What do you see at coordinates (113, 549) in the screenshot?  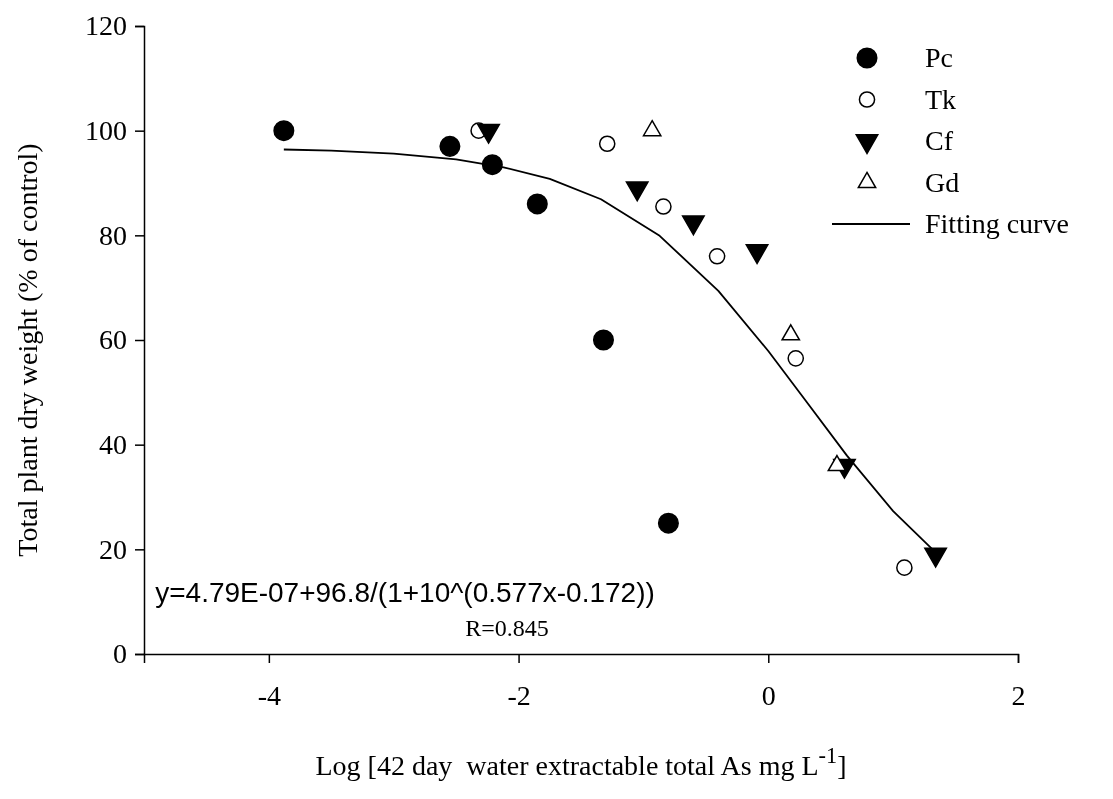 I see `y-tick-label: 20` at bounding box center [113, 549].